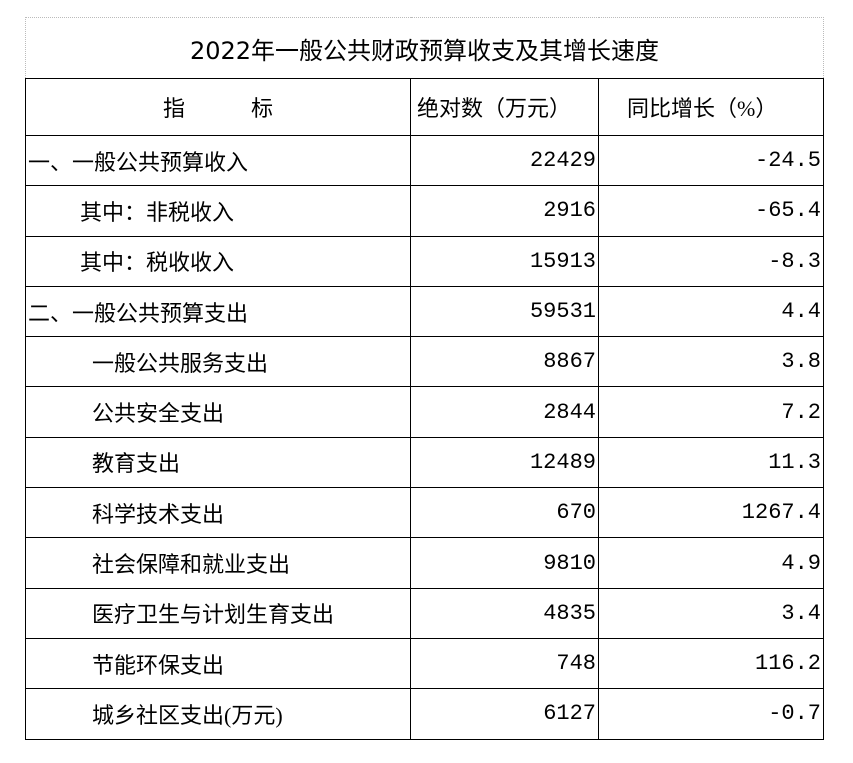  Describe the element at coordinates (218, 362) in the screenshot. I see `row-label: 一般公共服务支出` at that location.